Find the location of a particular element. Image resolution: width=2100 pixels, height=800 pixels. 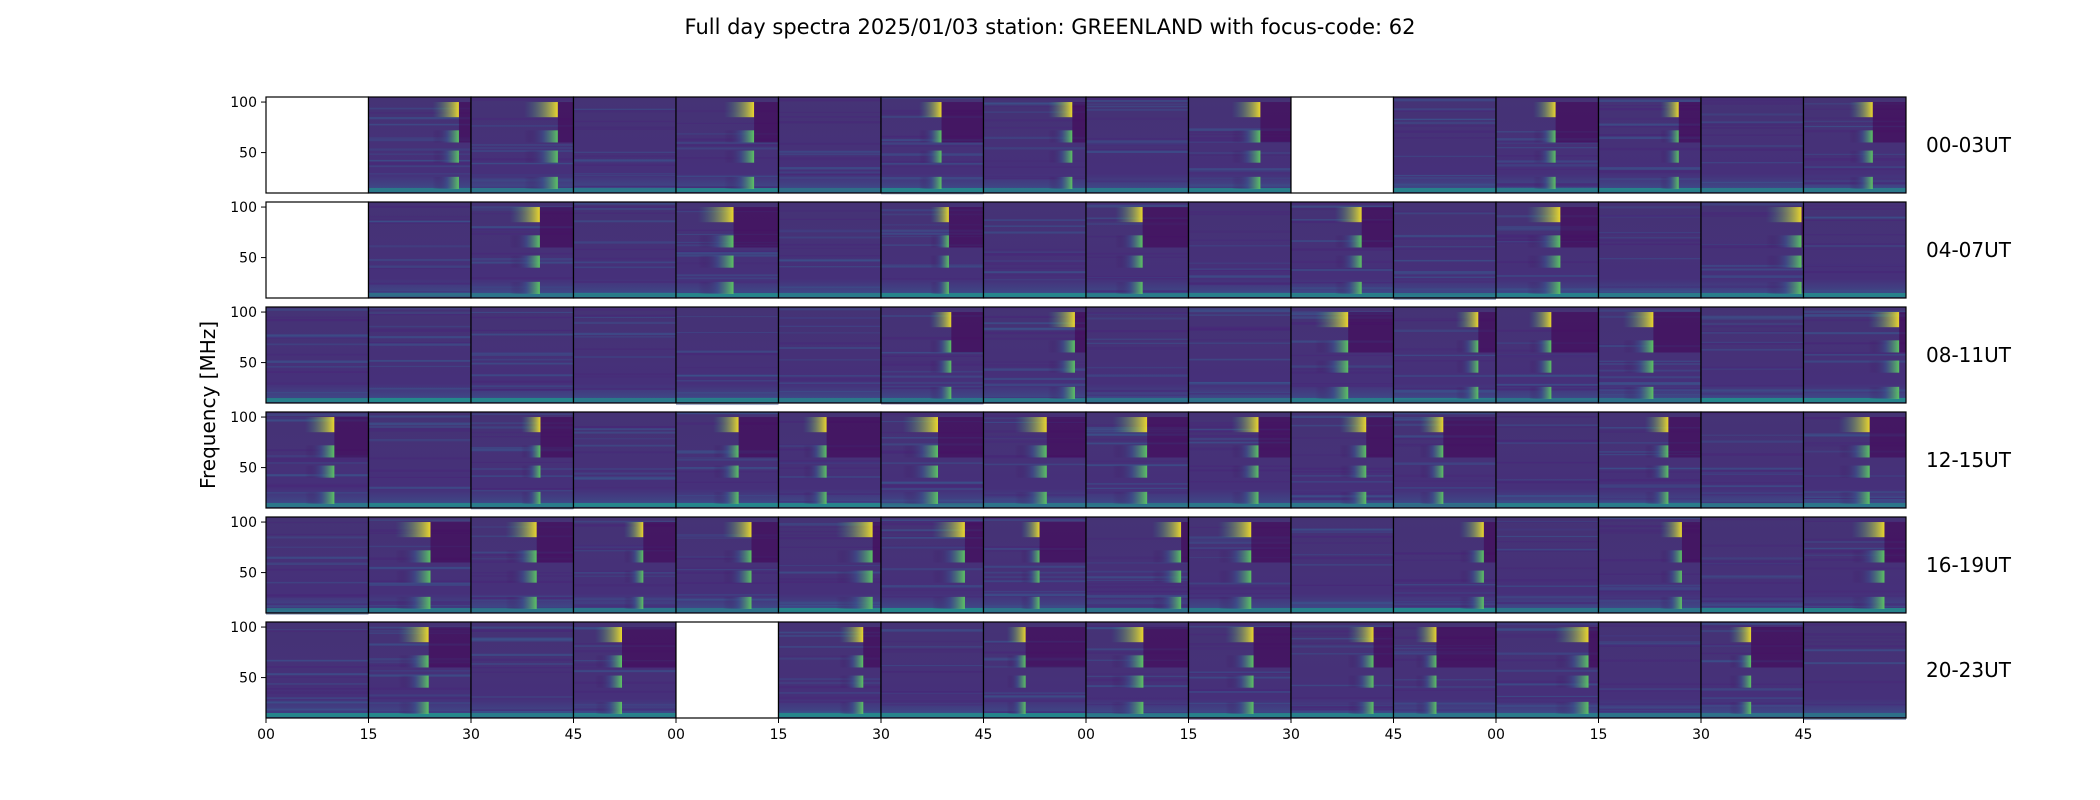

spectra-row is located at coordinates (1086, 671).